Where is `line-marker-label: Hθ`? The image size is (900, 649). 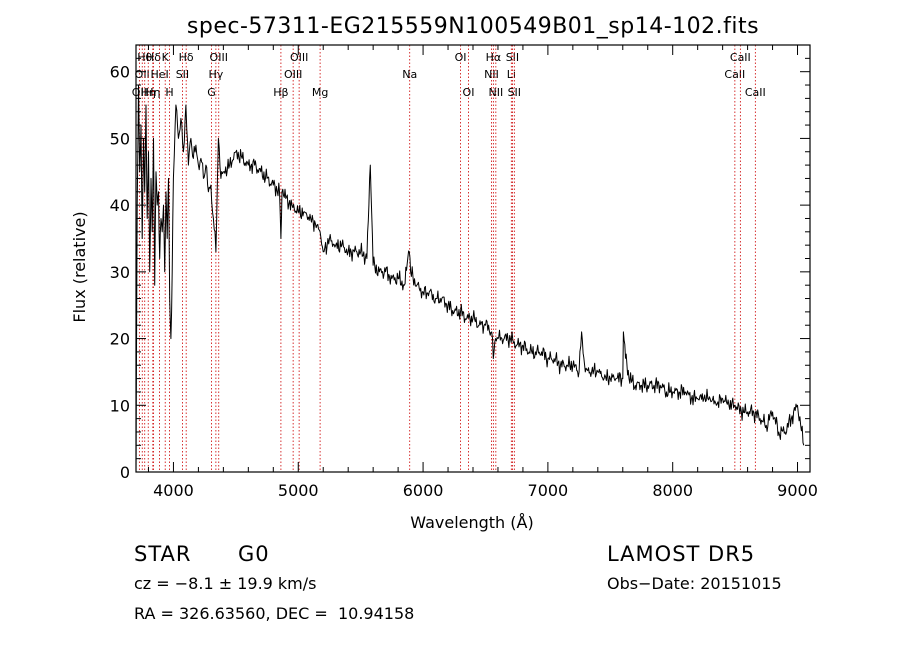 line-marker-label: Hθ is located at coordinates (144, 57).